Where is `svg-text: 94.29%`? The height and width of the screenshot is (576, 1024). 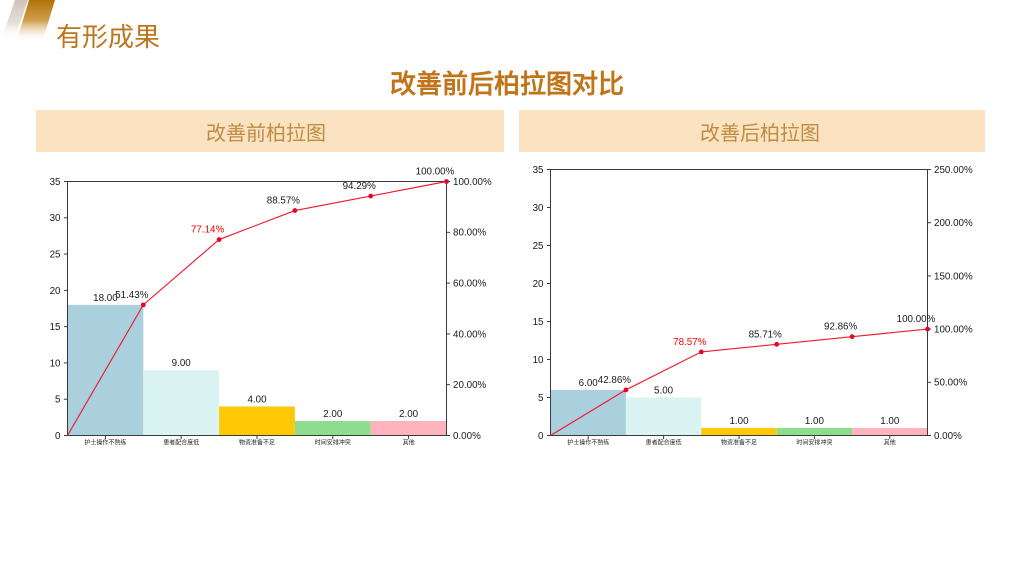
svg-text: 94.29% is located at coordinates (360, 186).